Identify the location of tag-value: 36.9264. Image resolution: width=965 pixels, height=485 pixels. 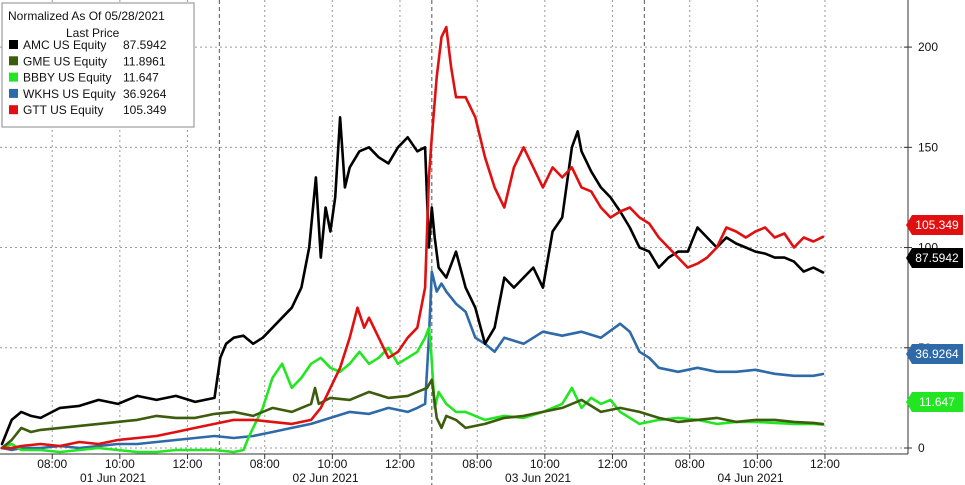
(937, 354).